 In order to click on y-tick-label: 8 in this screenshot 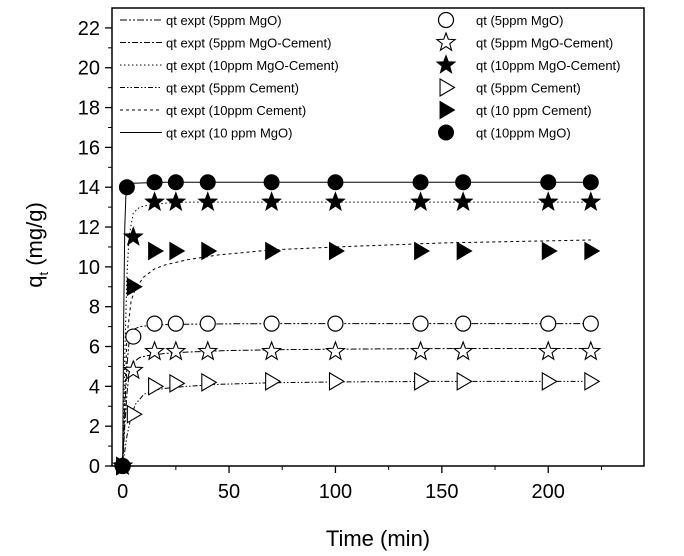, I will do `click(94, 308)`.